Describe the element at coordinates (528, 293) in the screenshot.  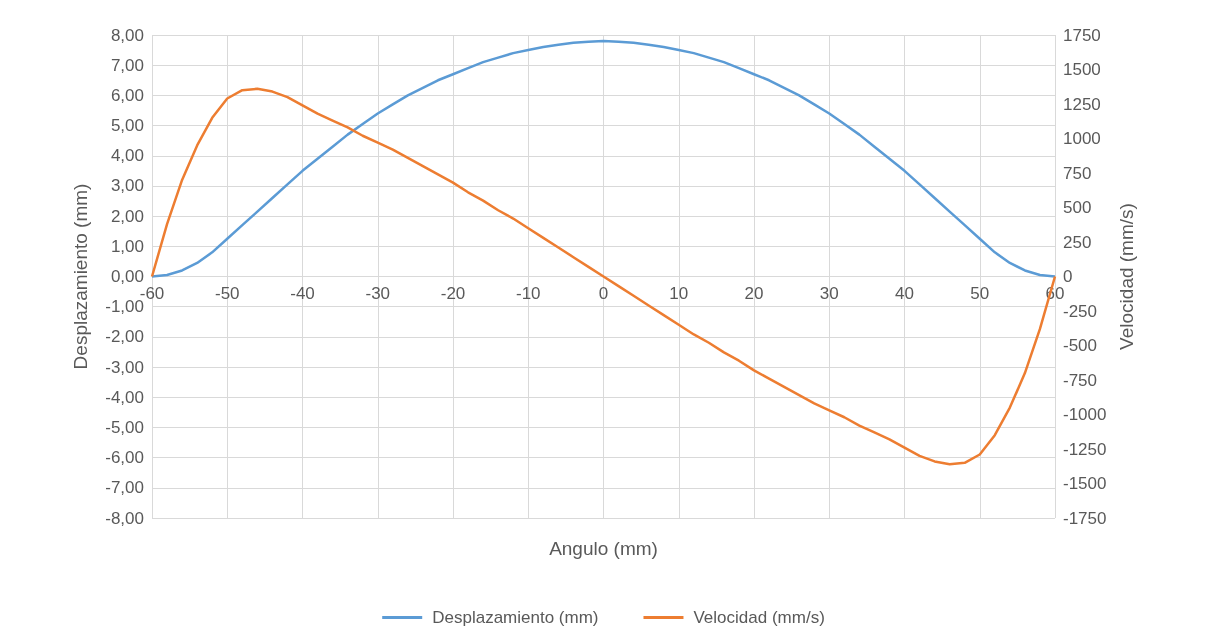
I see `x-tick-label: -10` at that location.